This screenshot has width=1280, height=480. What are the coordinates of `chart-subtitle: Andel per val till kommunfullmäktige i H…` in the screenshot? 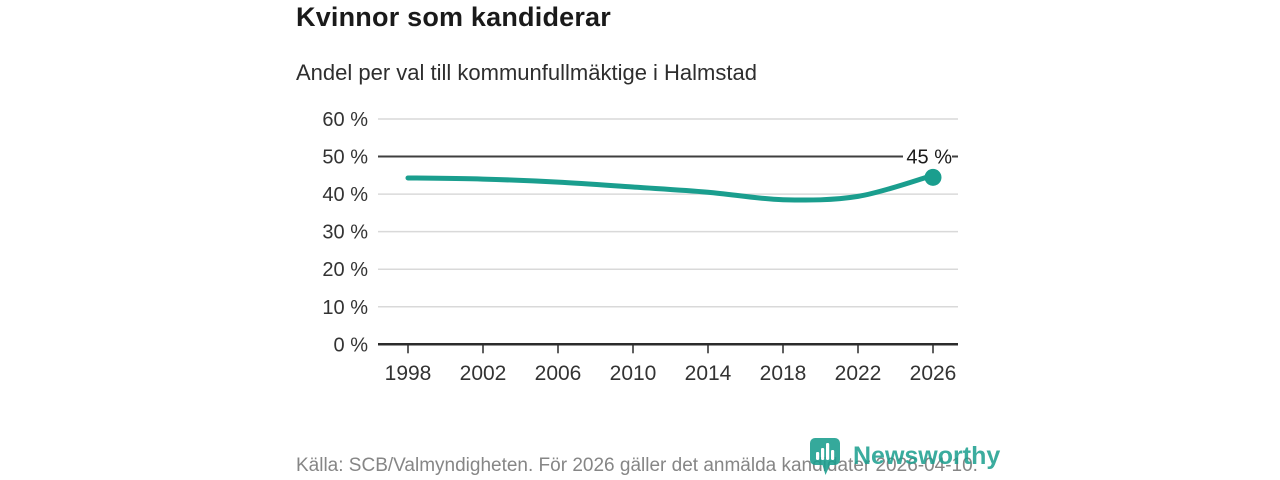 It's located at (526, 72).